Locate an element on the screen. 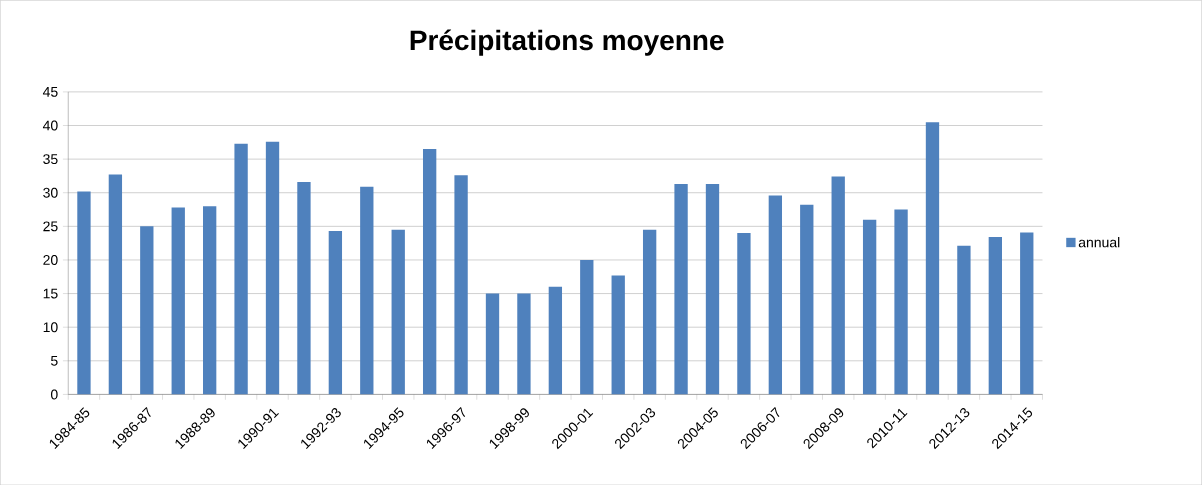 This screenshot has height=485, width=1202. y-tick-label: 35 is located at coordinates (50, 159).